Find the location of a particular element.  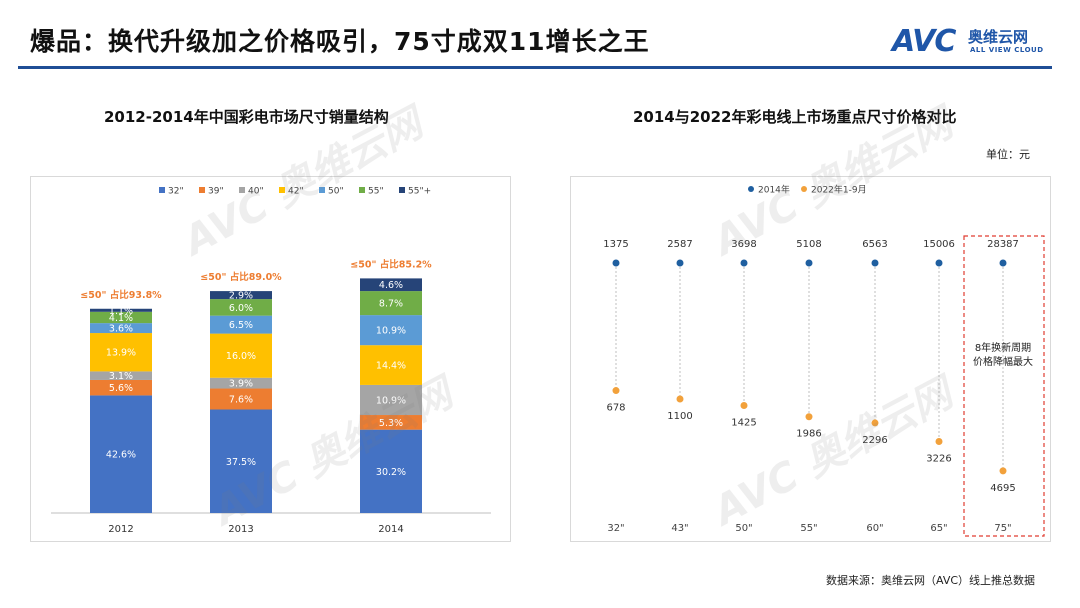

data-label: 7.6% is located at coordinates (241, 400).